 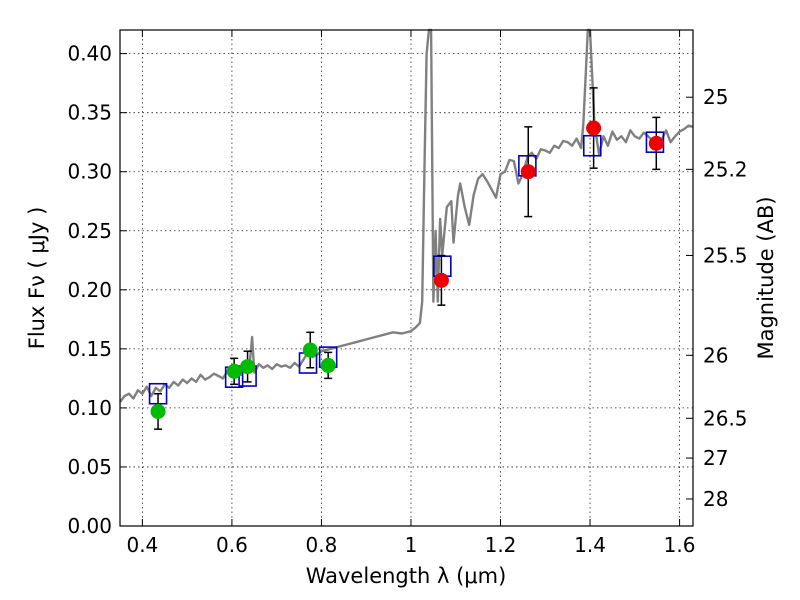 I want to click on y-tick-label: 0.40, so click(x=89, y=54).